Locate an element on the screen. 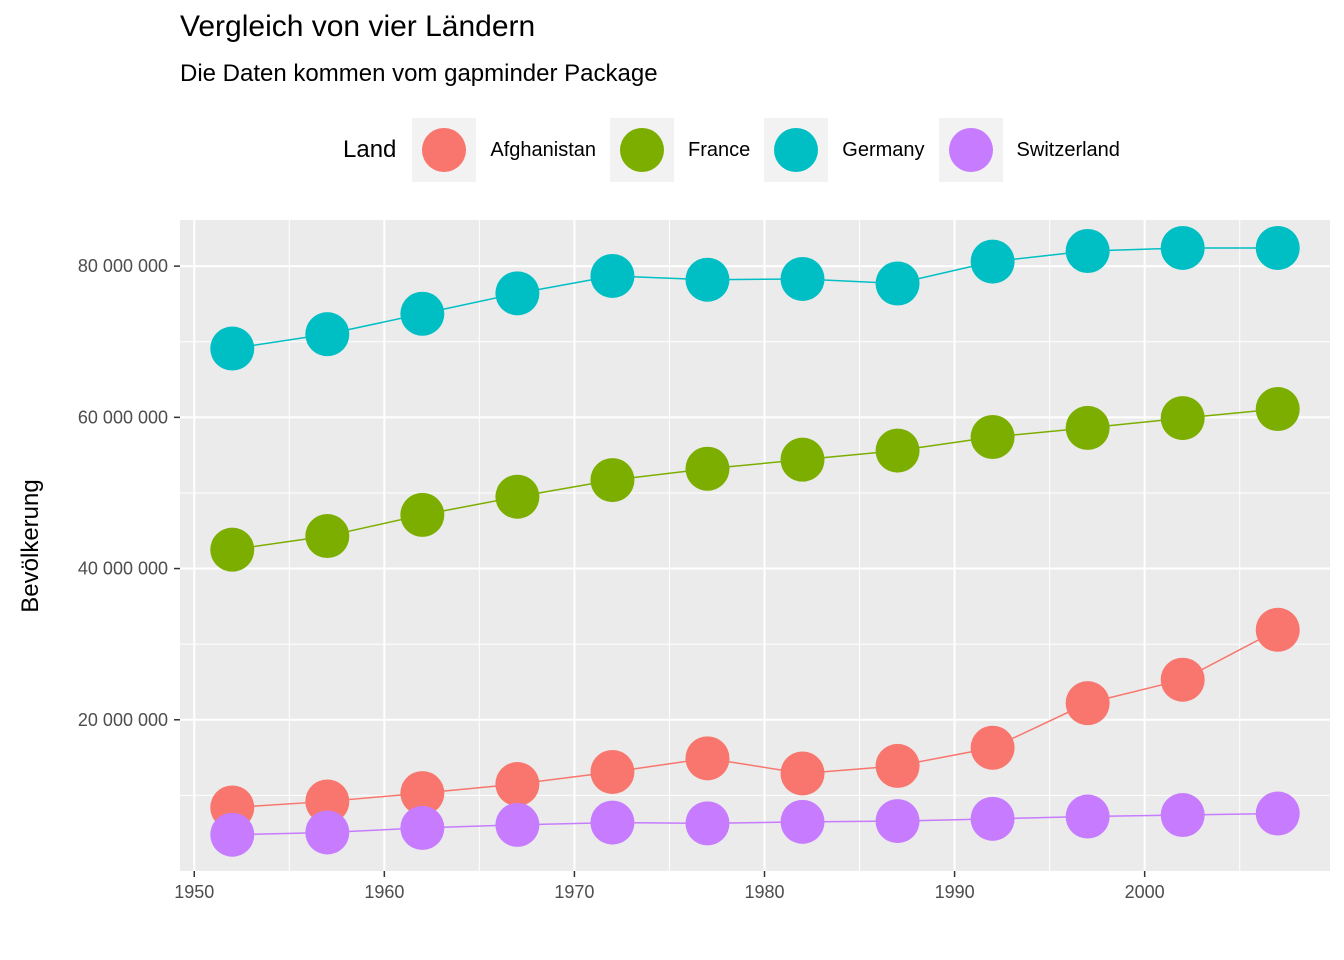 The width and height of the screenshot is (1344, 960). legend-label-france: France is located at coordinates (719, 149).